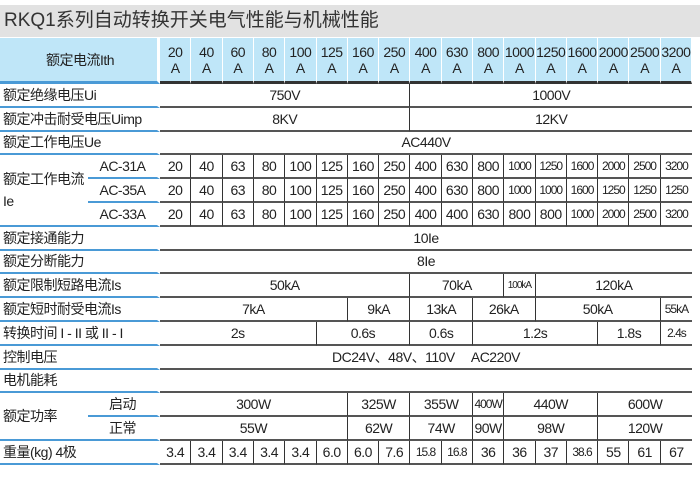  Describe the element at coordinates (535, 333) in the screenshot. I see `value-cell: 1.2s` at that location.